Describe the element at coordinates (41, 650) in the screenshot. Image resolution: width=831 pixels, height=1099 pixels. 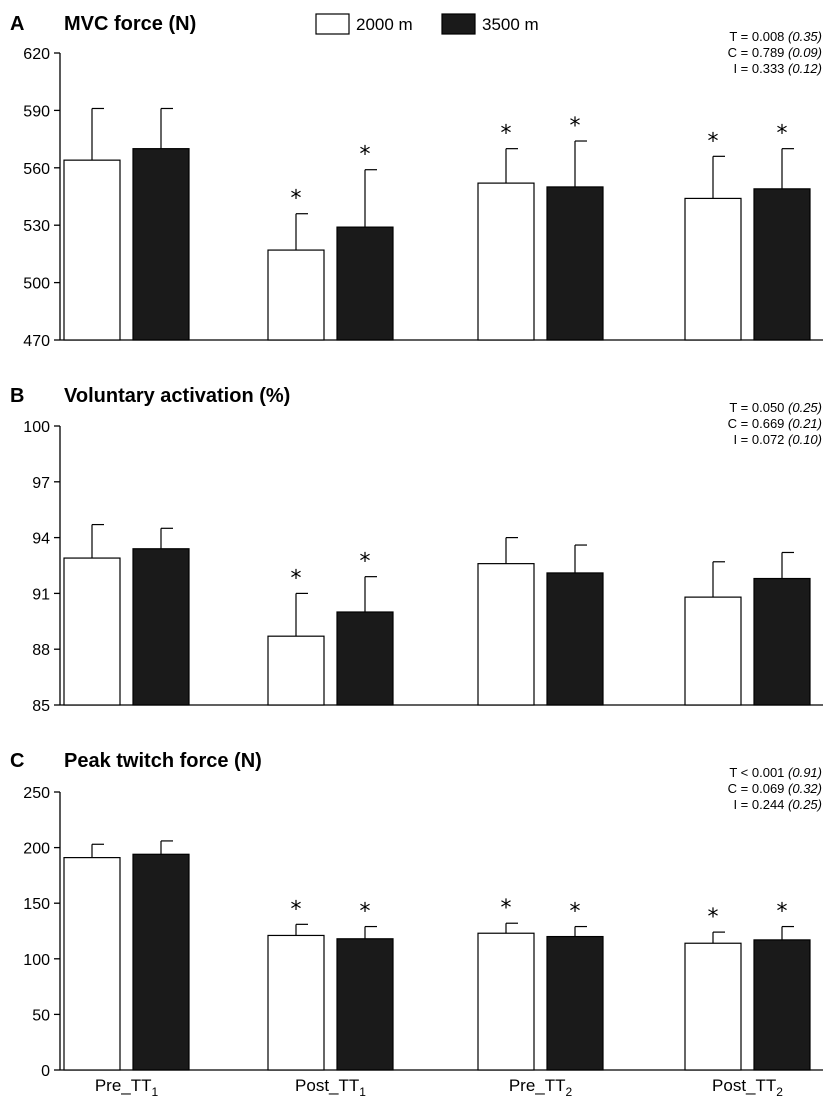
I see `y-tick-label: 88` at that location.